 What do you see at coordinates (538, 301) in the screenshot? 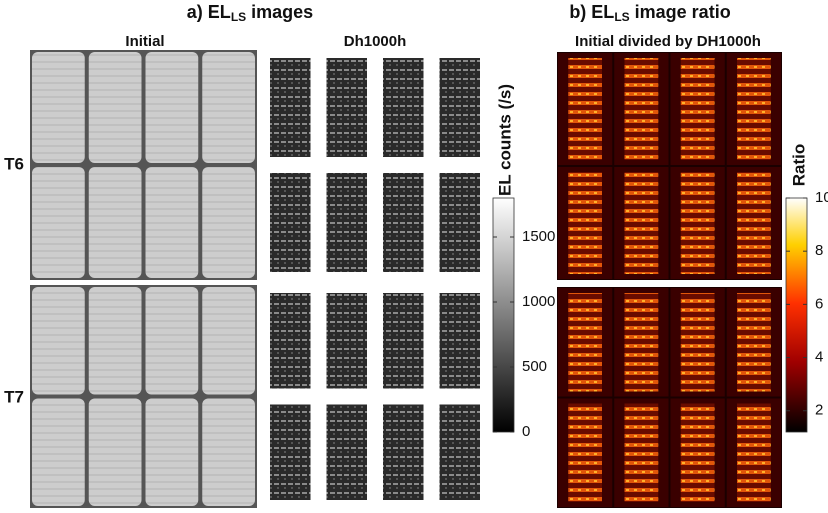
I see `colorbar-tick-label: 1000` at bounding box center [538, 301].